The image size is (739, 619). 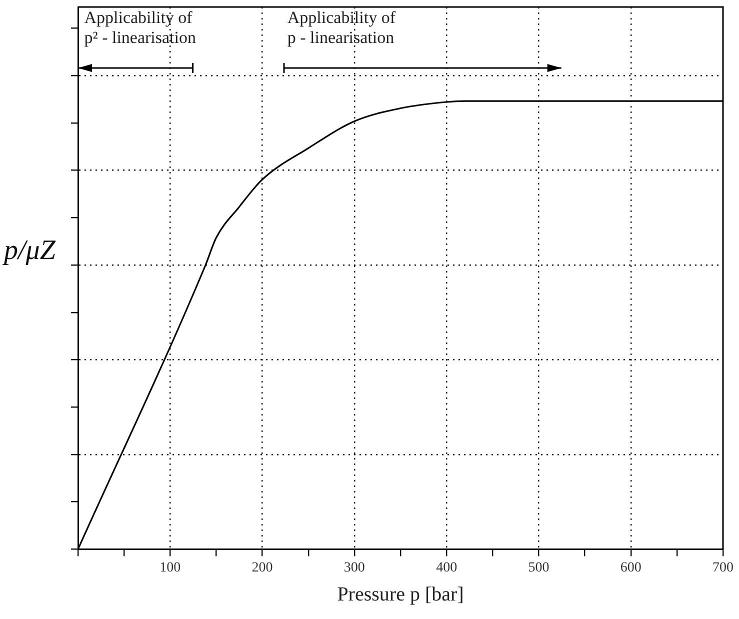 What do you see at coordinates (262, 568) in the screenshot?
I see `x-tick-label: 200` at bounding box center [262, 568].